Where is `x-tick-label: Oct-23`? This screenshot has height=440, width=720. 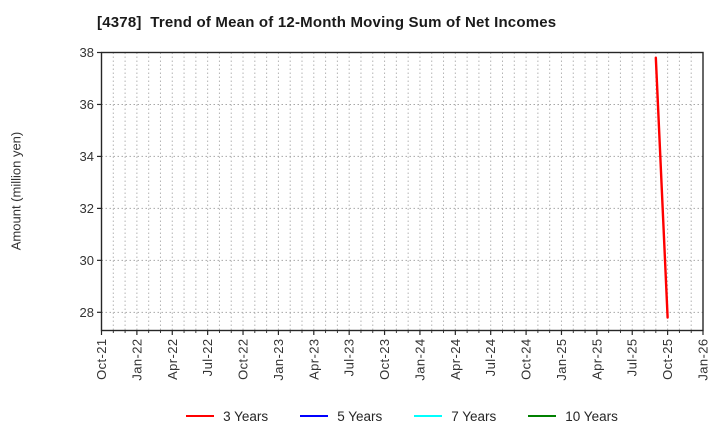
x-tick-label: Oct-23 is located at coordinates (384, 359).